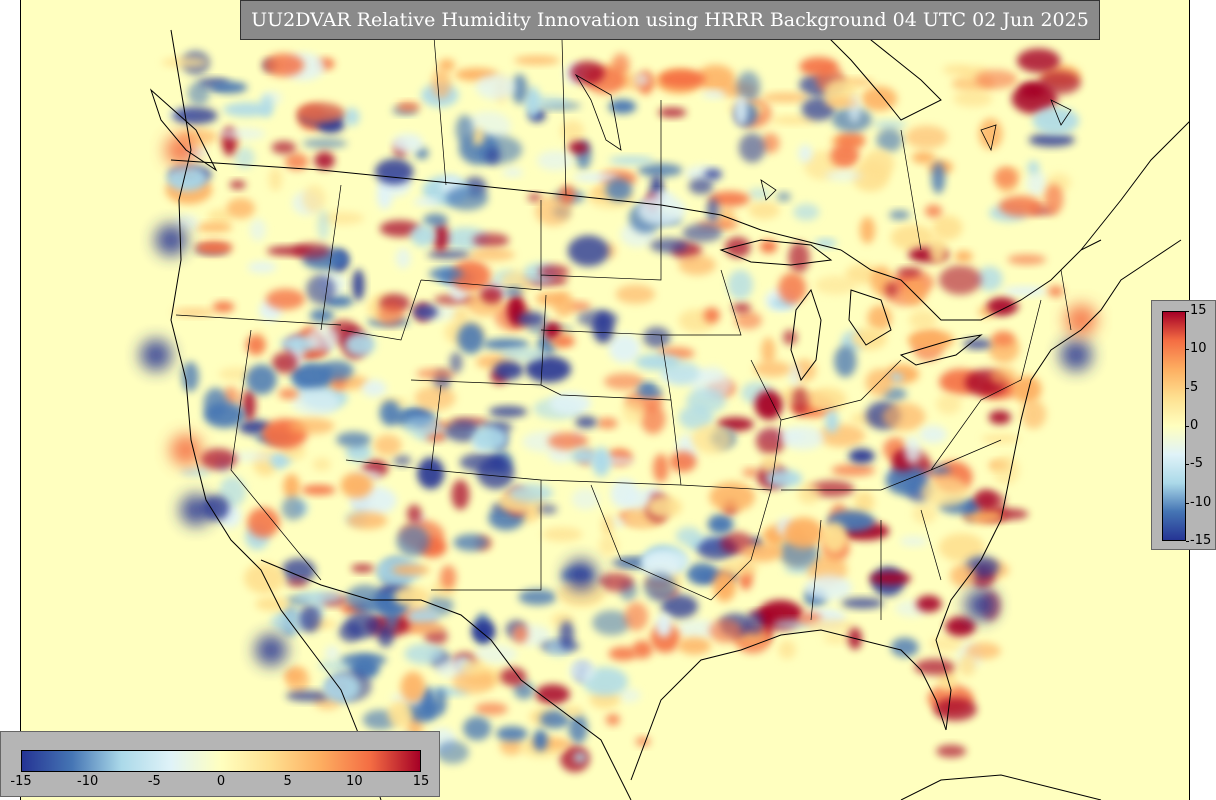  I want to click on vancouver-island, so click(183, 130).